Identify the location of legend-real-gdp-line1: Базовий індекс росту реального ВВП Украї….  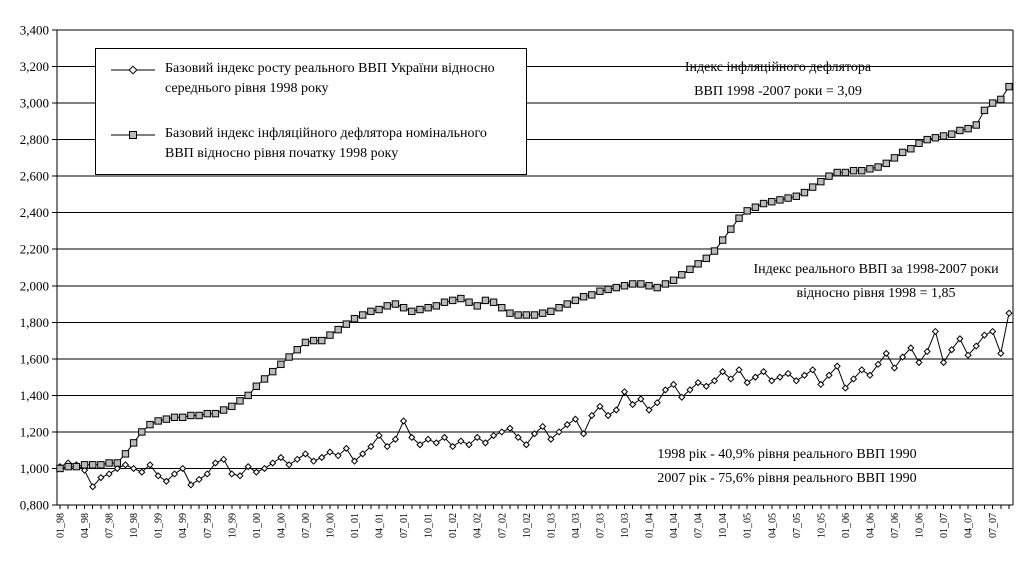
(330, 68).